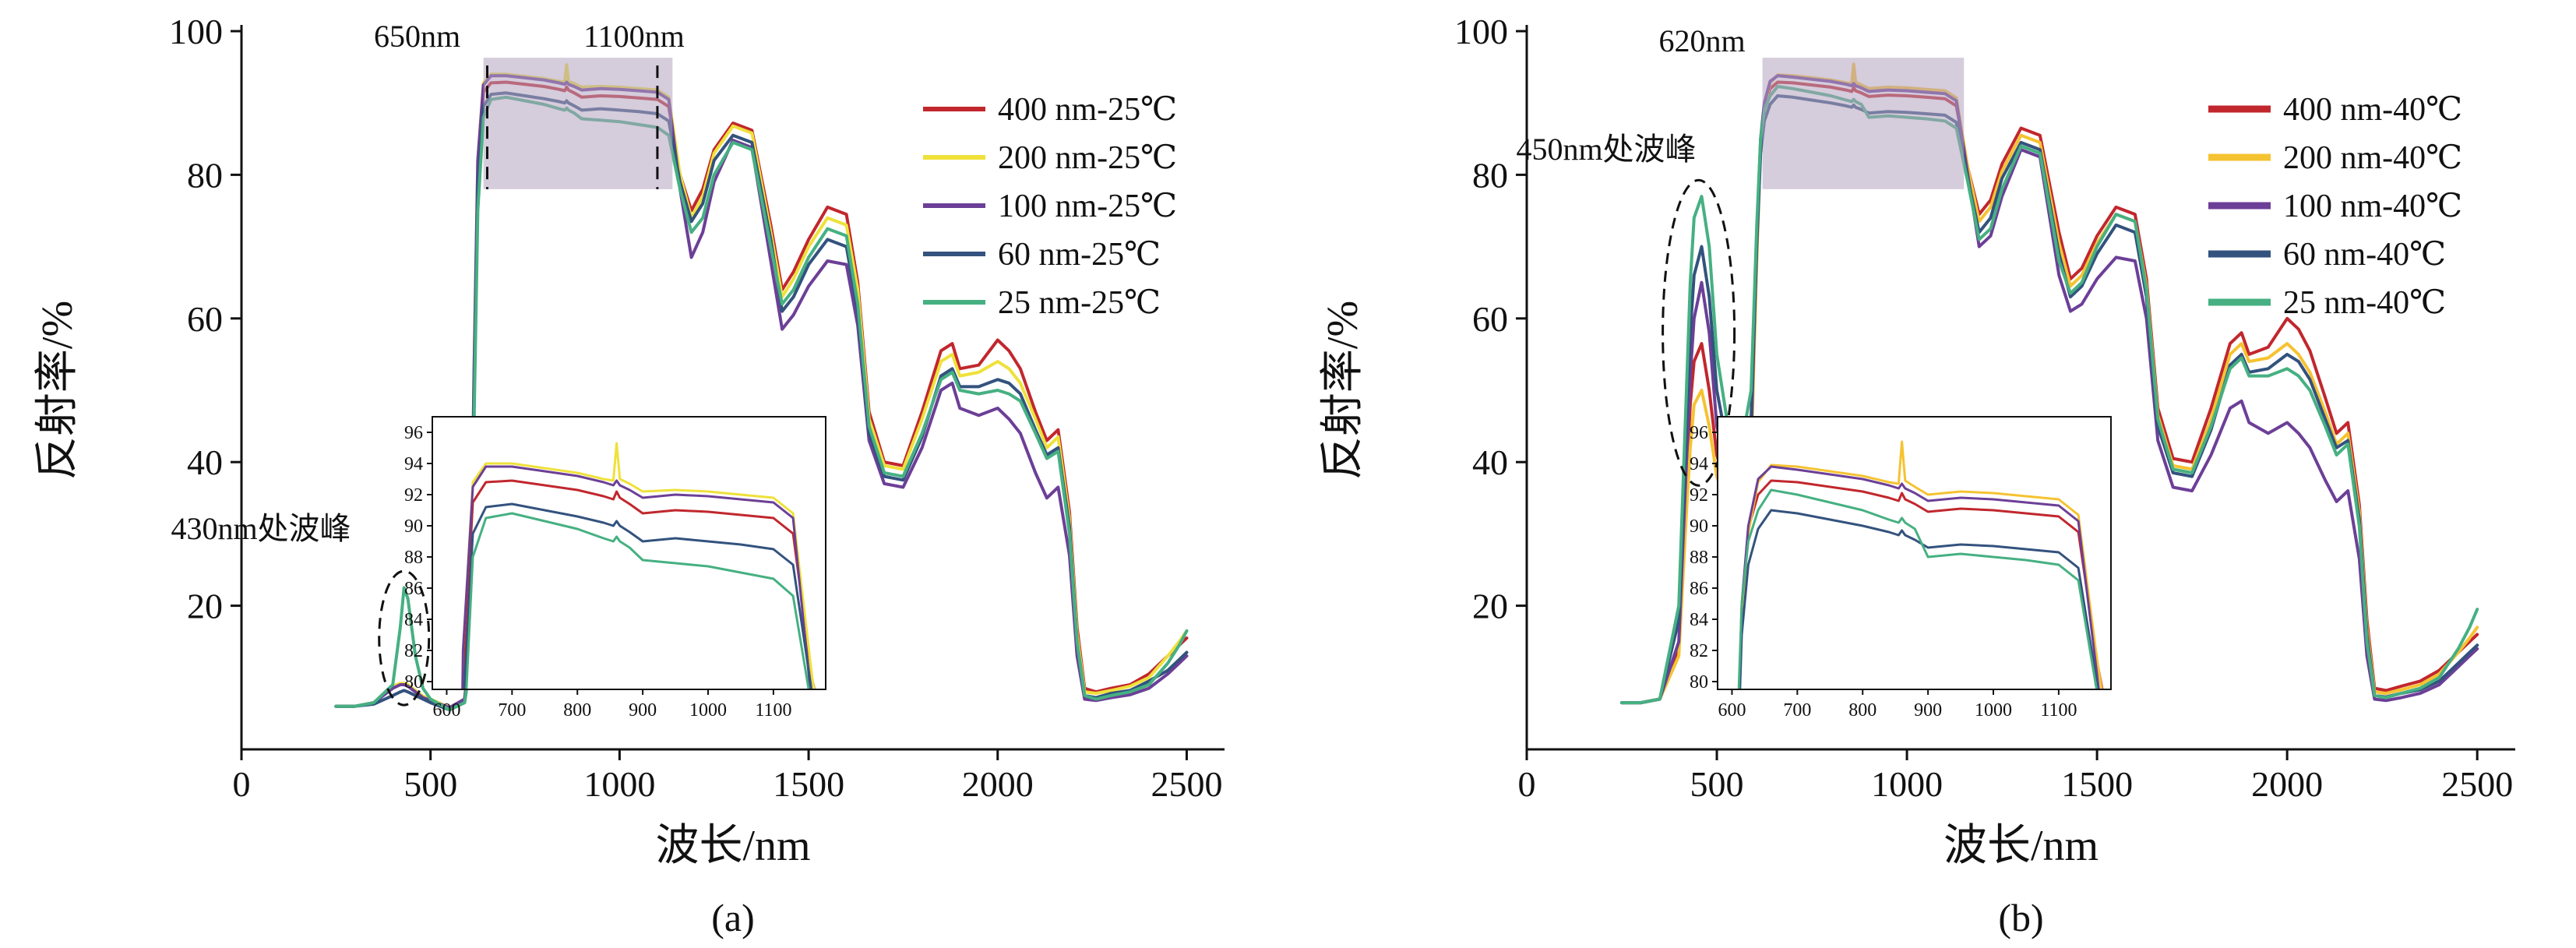 Image resolution: width=2576 pixels, height=948 pixels. What do you see at coordinates (2373, 158) in the screenshot?
I see `legend-label: 200 nm-40℃` at bounding box center [2373, 158].